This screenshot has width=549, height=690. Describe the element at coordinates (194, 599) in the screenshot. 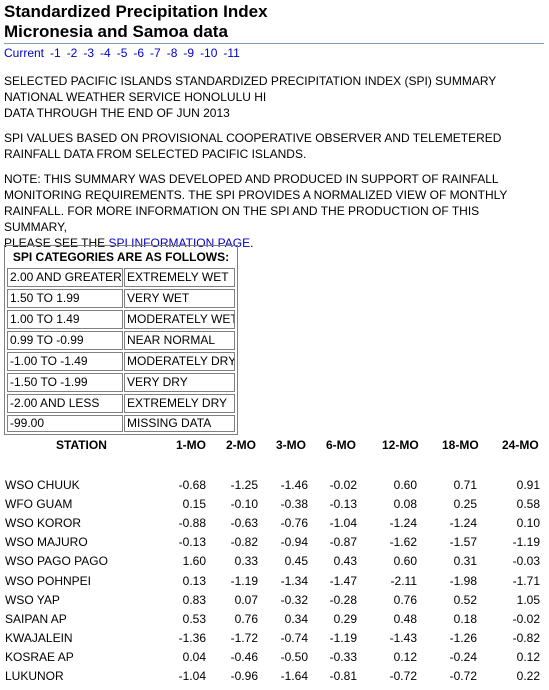

I see `spi-value: 0.83` at that location.